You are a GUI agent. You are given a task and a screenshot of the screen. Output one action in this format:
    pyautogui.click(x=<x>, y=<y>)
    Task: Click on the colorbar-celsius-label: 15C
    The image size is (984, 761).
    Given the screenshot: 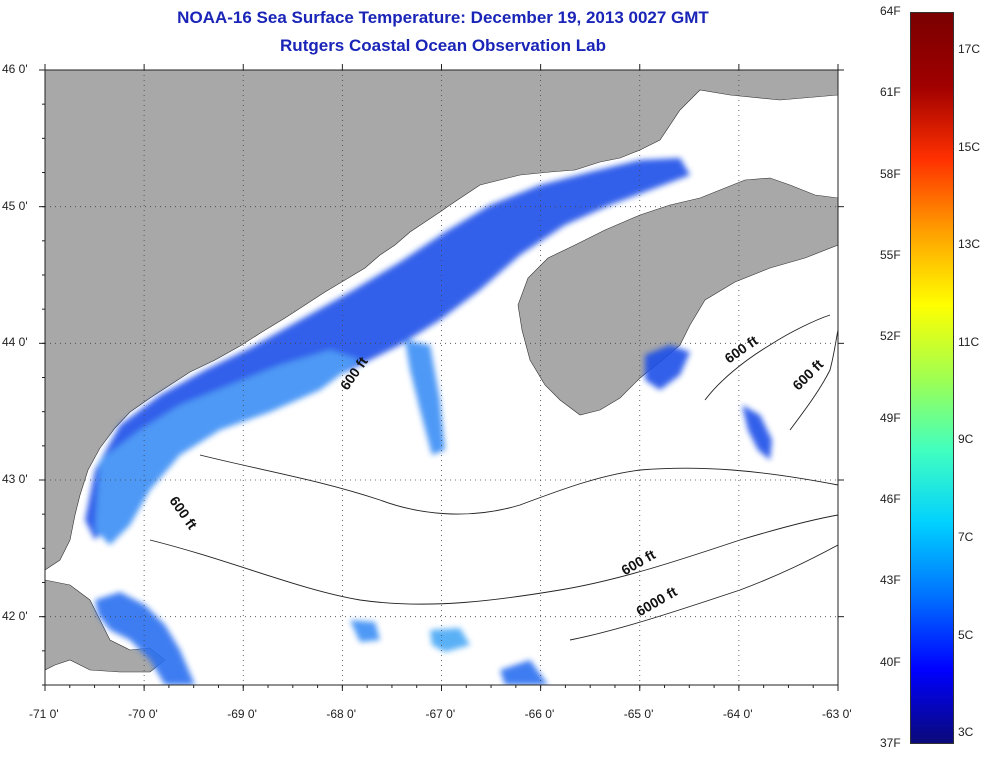 What is the action you would take?
    pyautogui.click(x=969, y=146)
    